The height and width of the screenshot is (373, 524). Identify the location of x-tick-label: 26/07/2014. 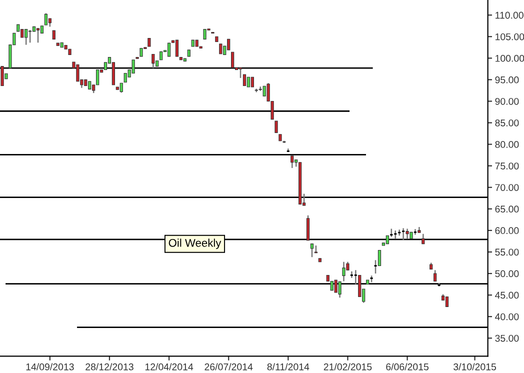
(228, 366).